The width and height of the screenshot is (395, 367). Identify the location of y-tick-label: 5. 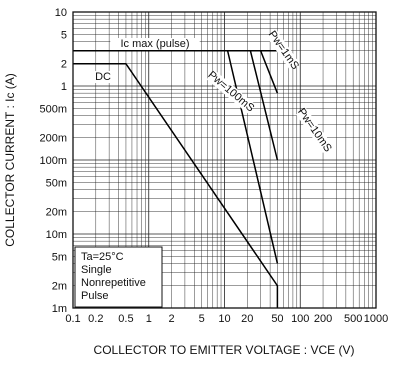
(64, 35).